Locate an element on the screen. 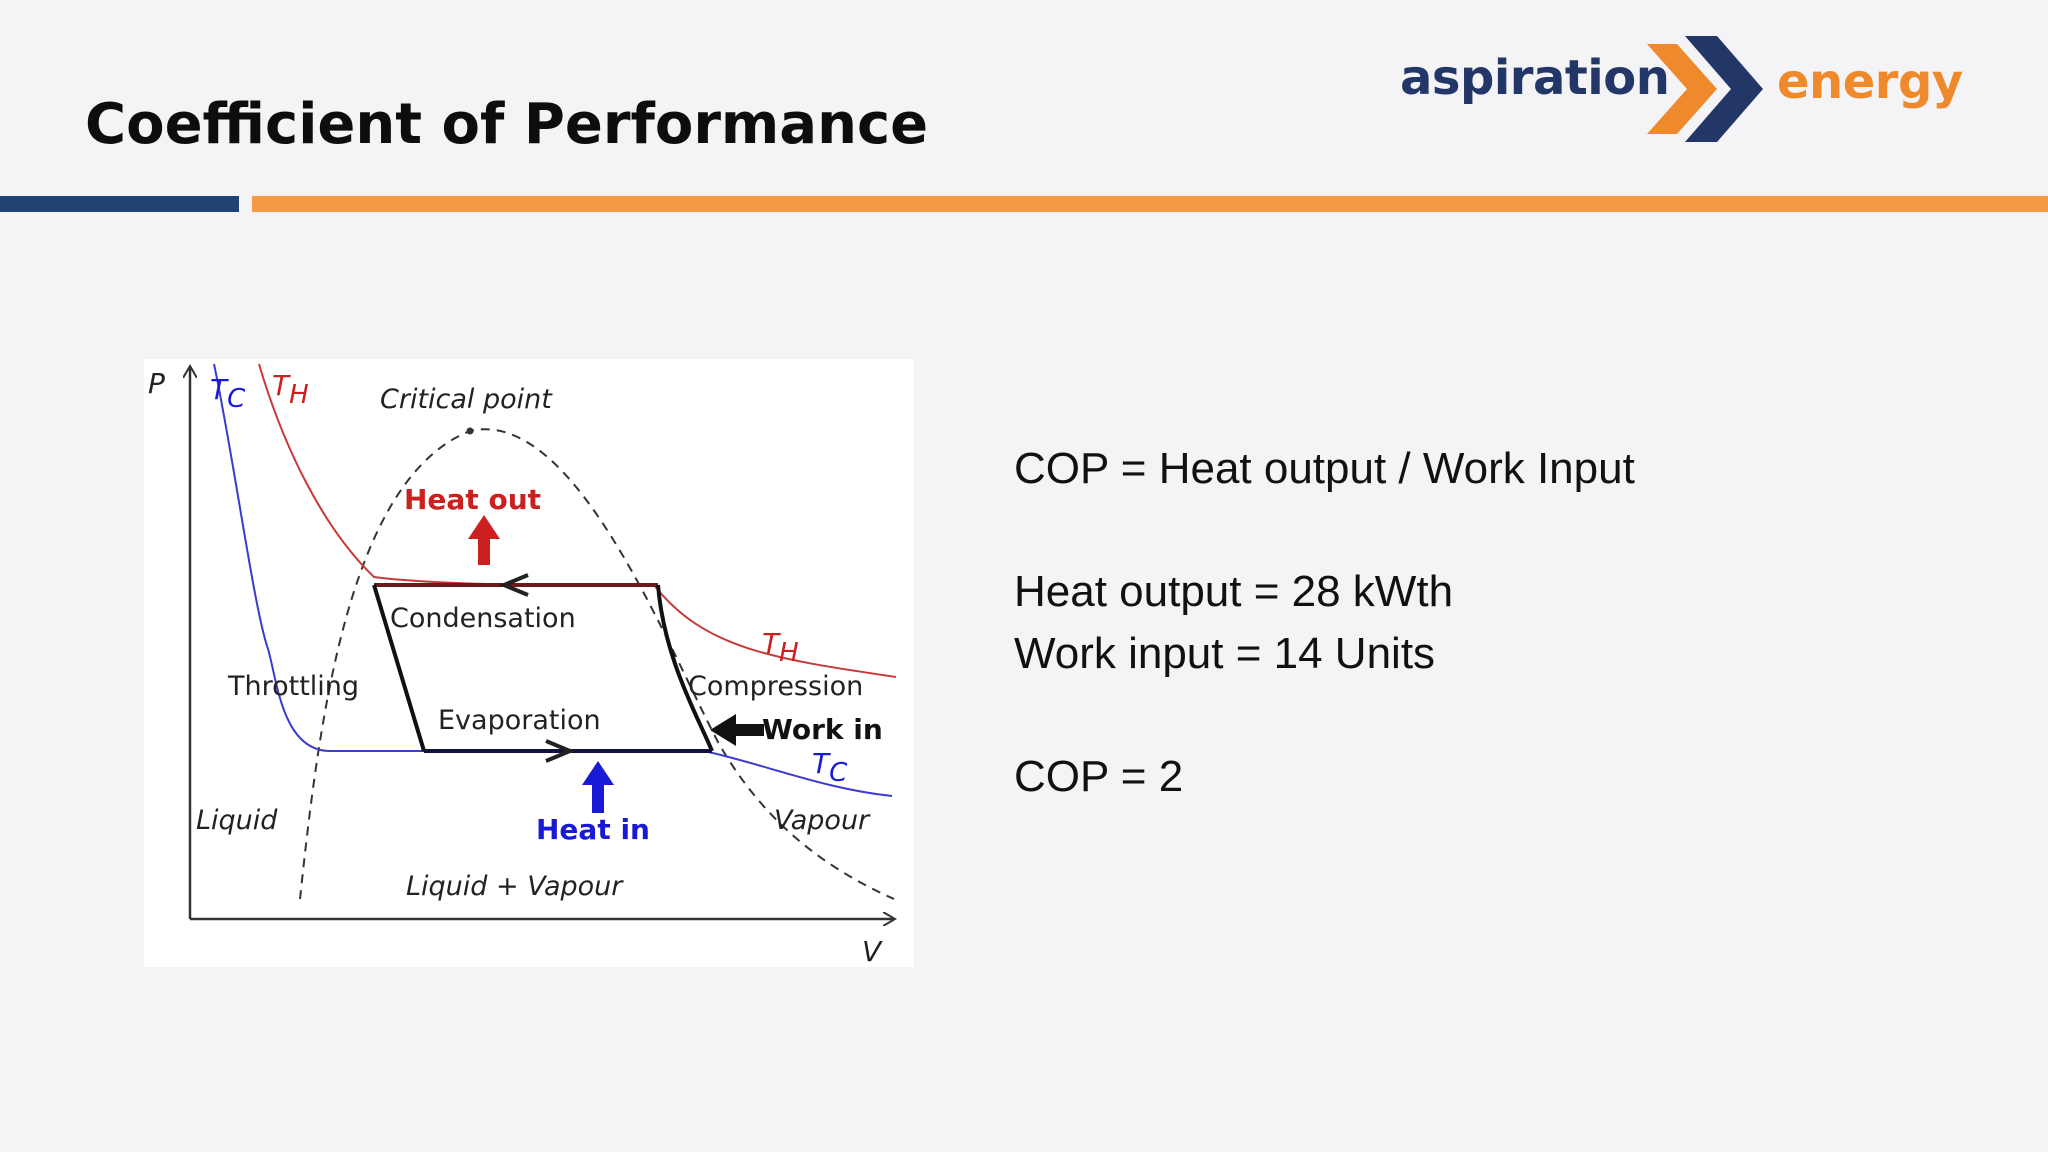 The width and height of the screenshot is (2048, 1152). label-throttling: Throttling is located at coordinates (293, 686).